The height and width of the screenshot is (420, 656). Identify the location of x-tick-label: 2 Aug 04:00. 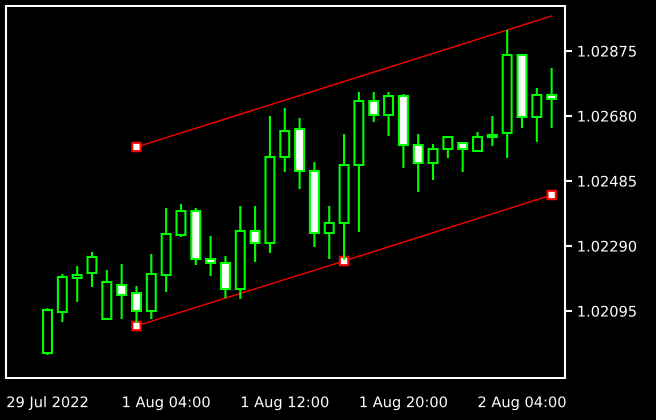
(522, 403).